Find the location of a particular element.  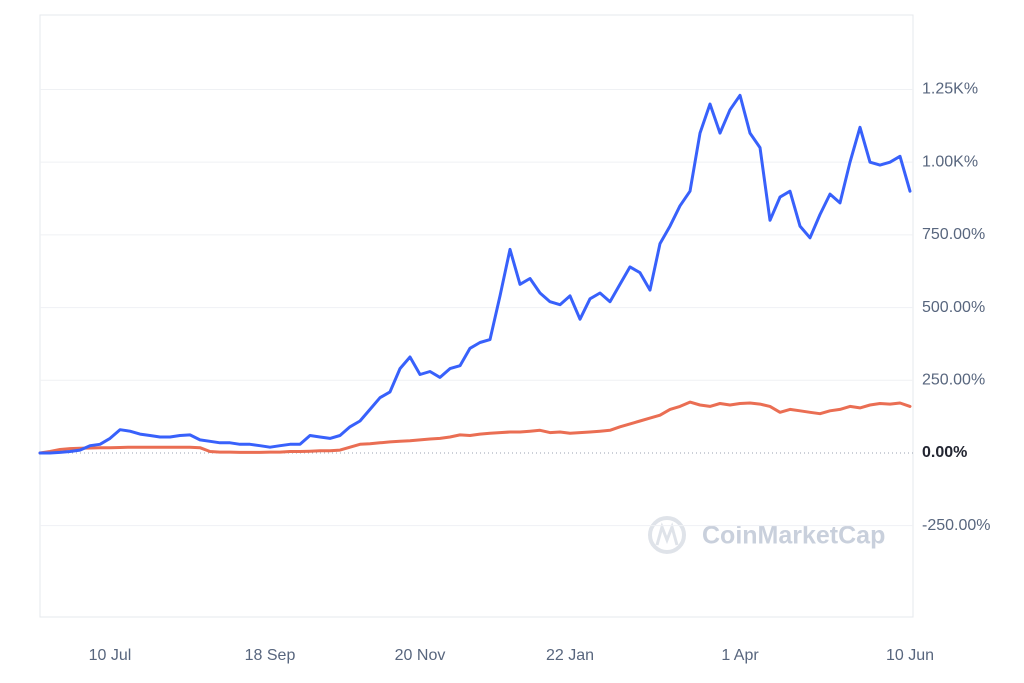

y-tick-label: 0.00% is located at coordinates (944, 452).